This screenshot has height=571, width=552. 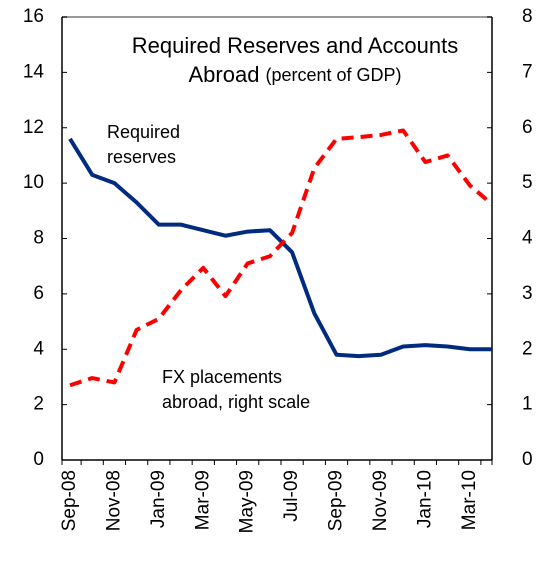 I want to click on annotation: abroad, right scale, so click(x=236, y=402).